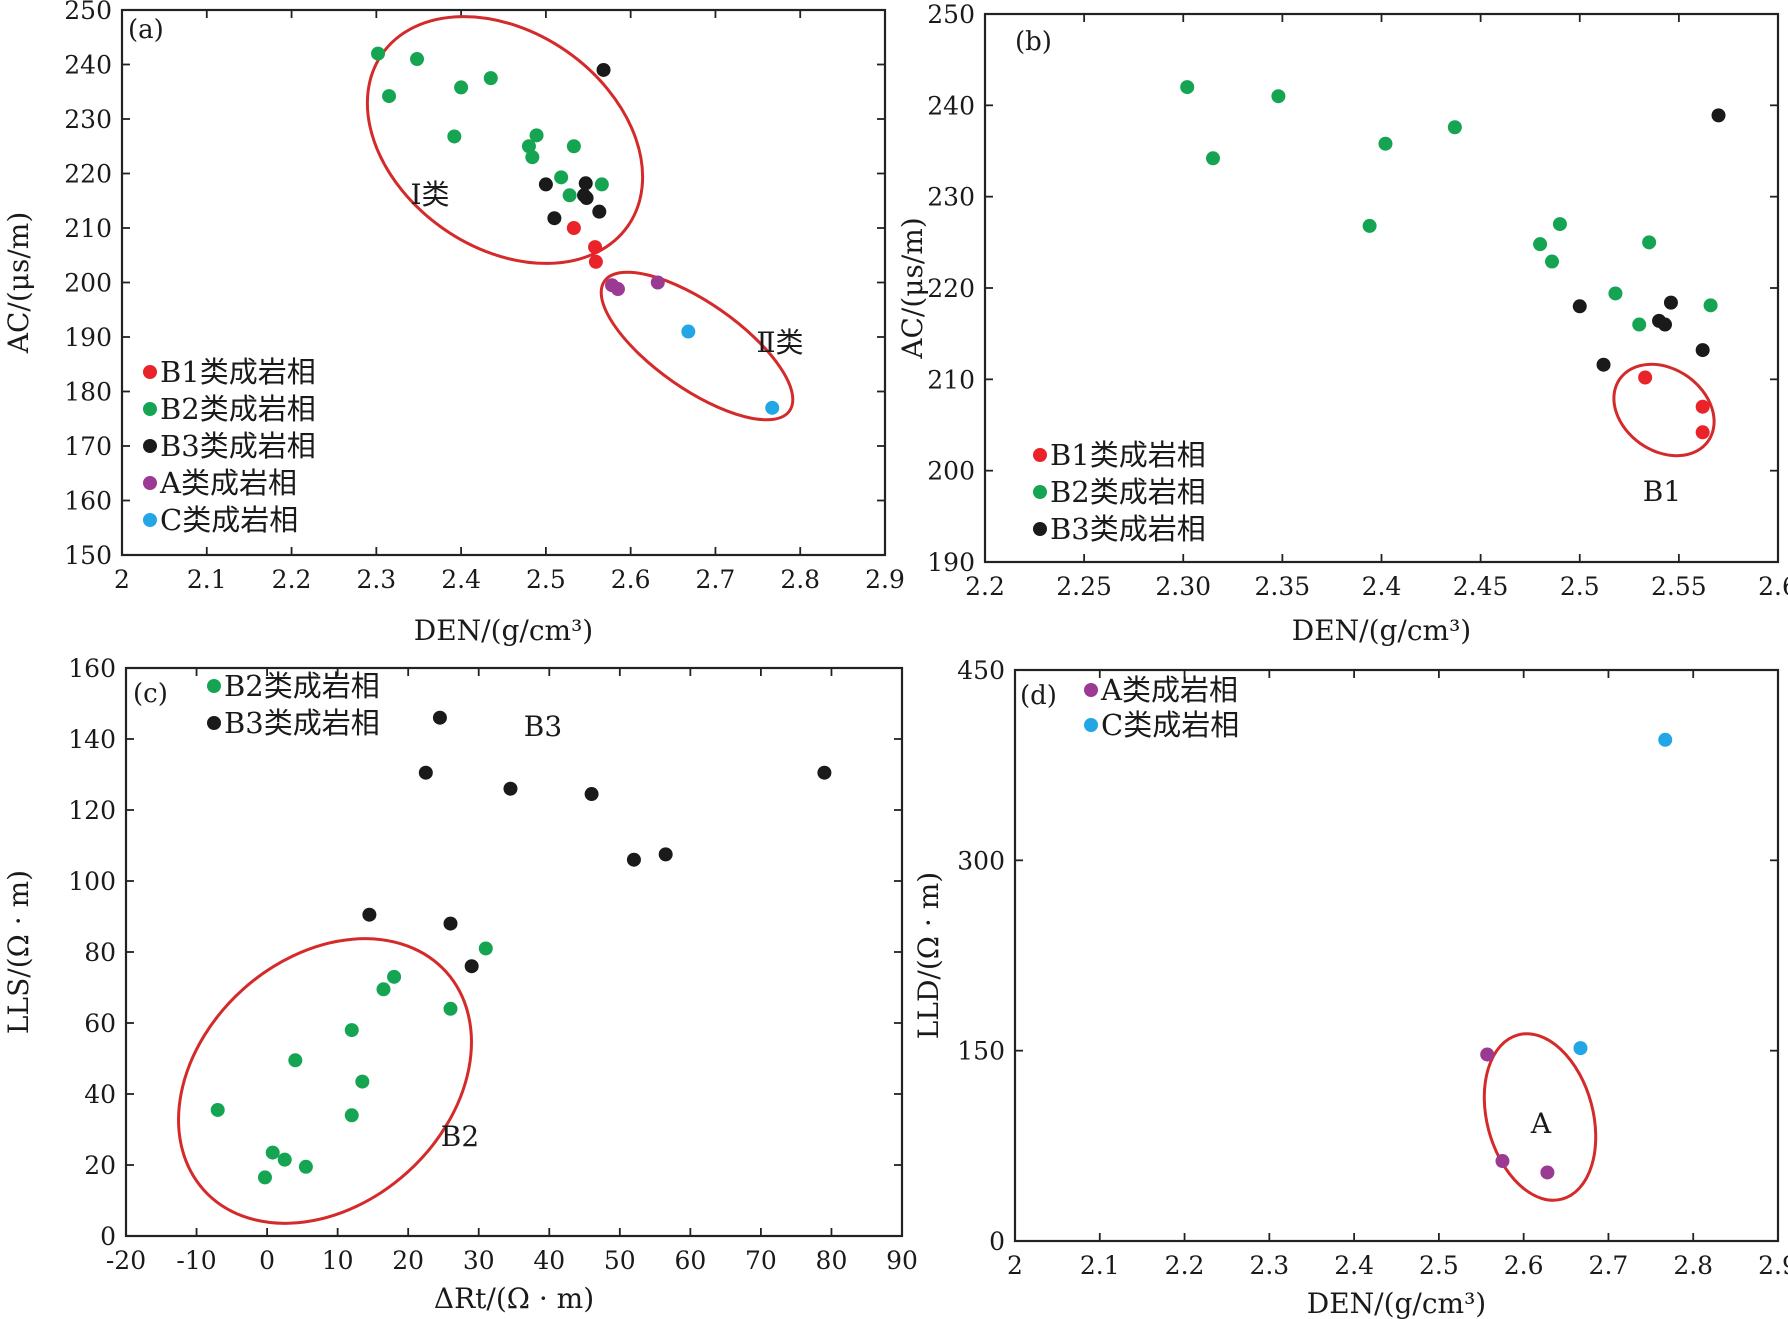 The width and height of the screenshot is (1788, 1319). What do you see at coordinates (267, 1260) in the screenshot?
I see `x-tick-label: 0` at bounding box center [267, 1260].